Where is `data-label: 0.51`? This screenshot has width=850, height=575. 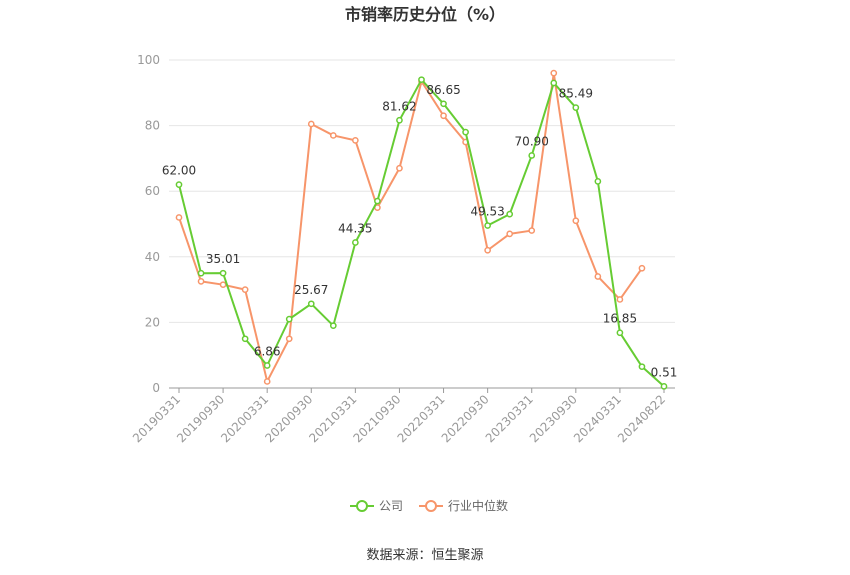 data-label: 0.51 is located at coordinates (664, 372).